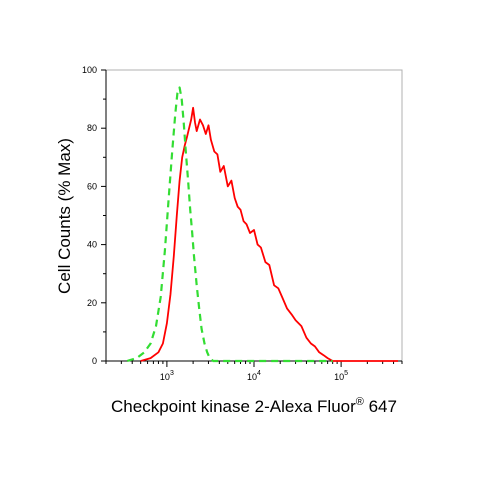 This screenshot has width=500, height=500. What do you see at coordinates (89, 70) in the screenshot?
I see `y-tick-label: 100` at bounding box center [89, 70].